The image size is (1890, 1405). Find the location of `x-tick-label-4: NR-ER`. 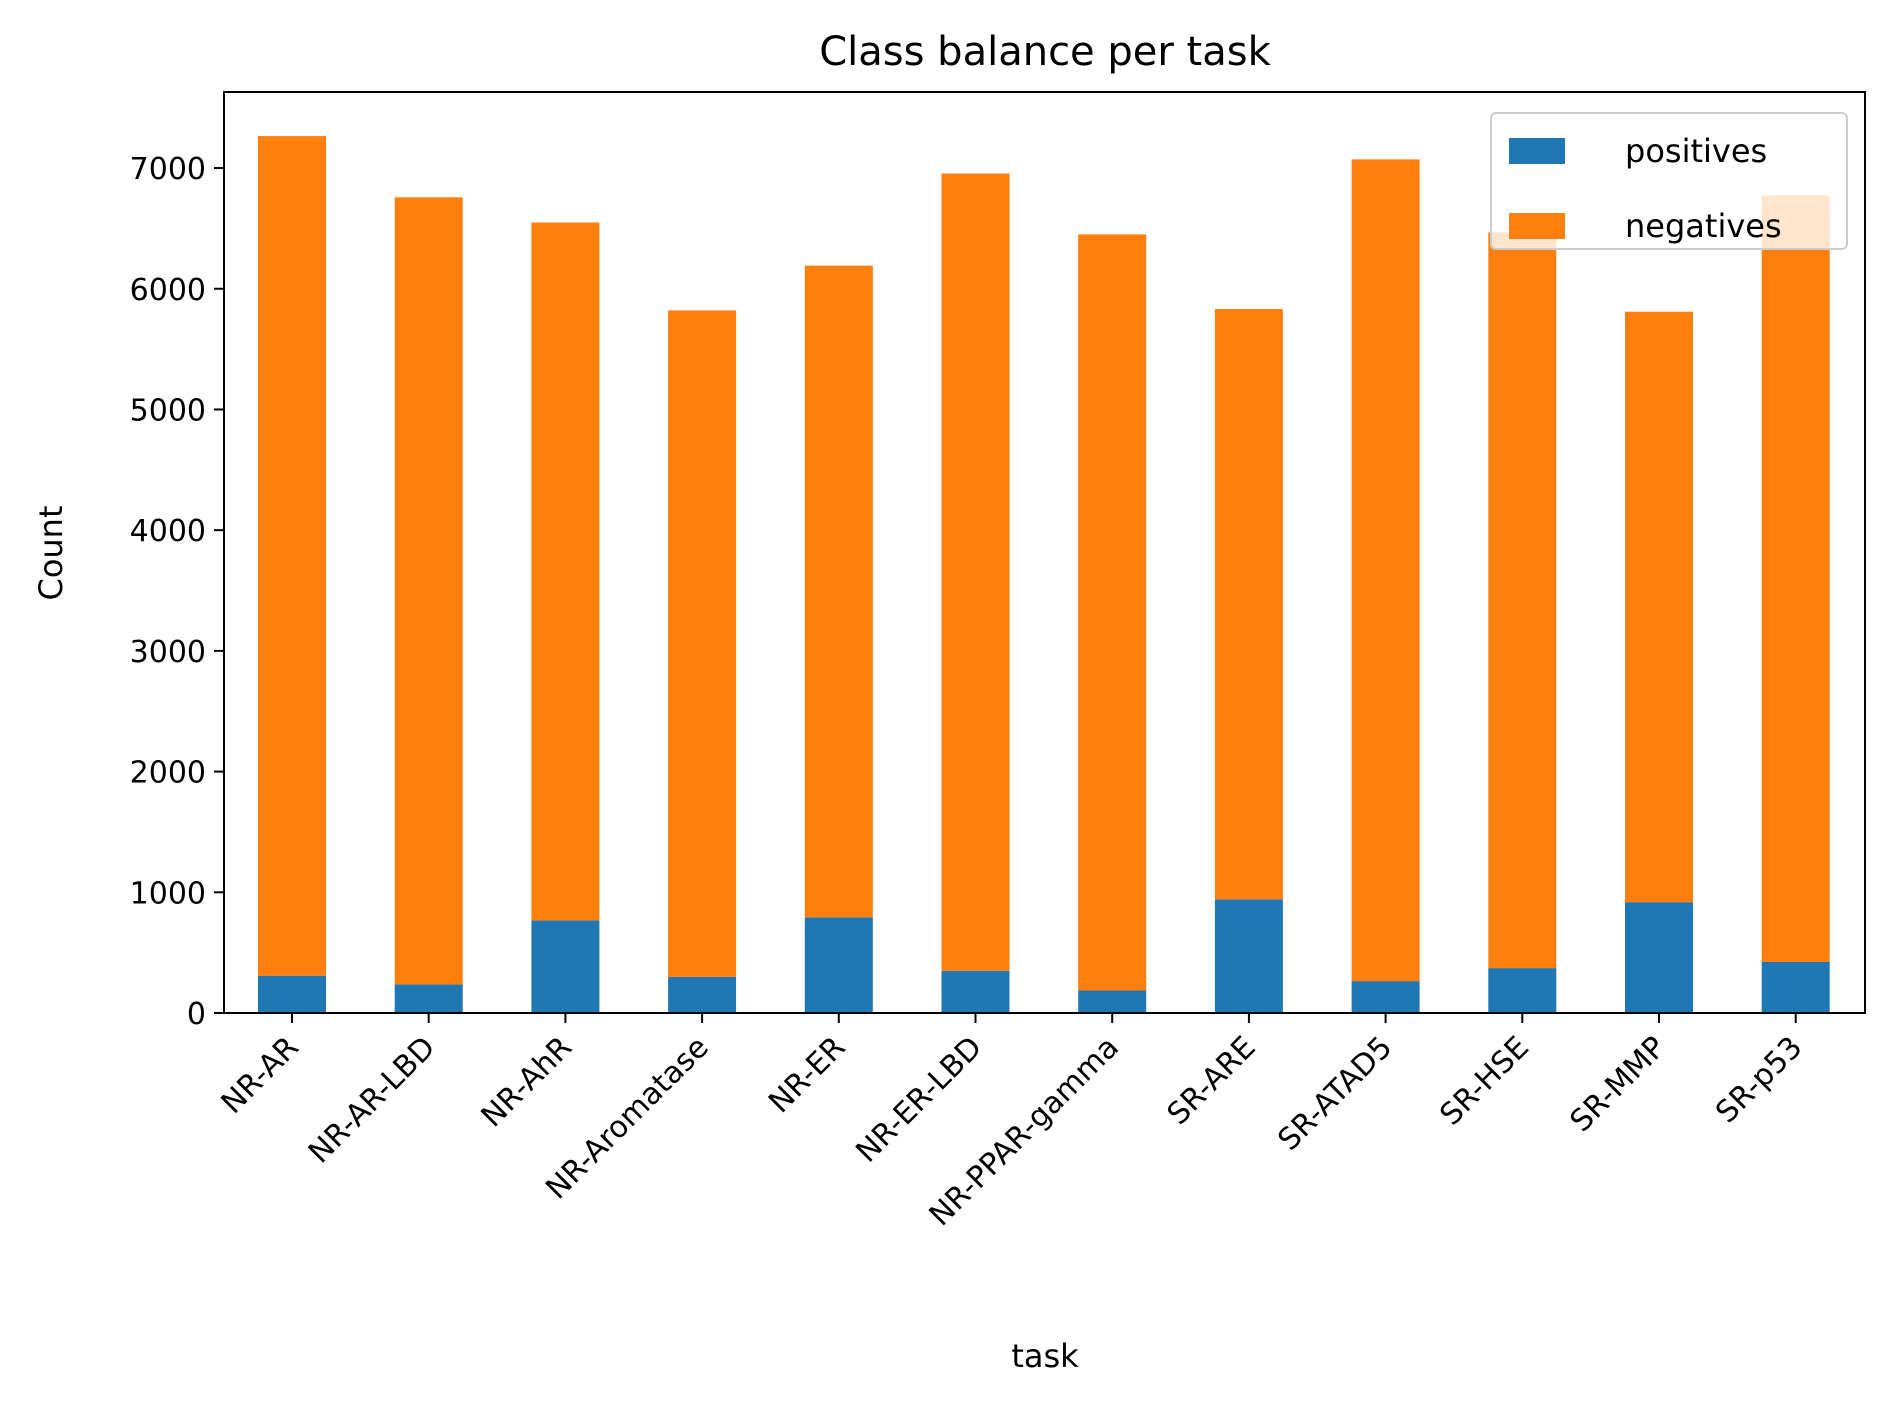

x-tick-label-4: NR-ER is located at coordinates (807, 1075).